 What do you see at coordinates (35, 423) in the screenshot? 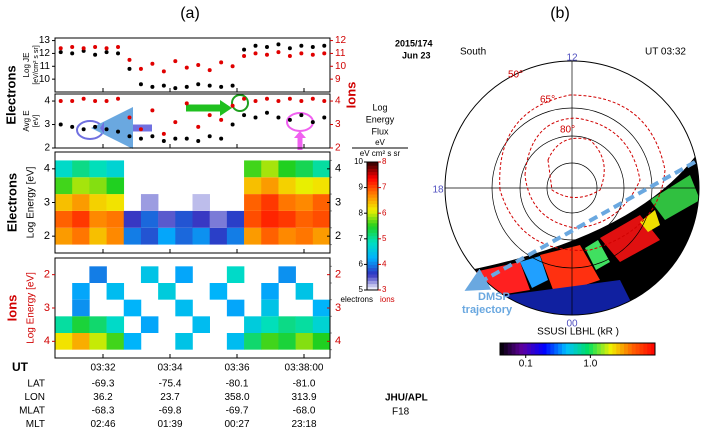
I see `row-label: MLT` at bounding box center [35, 423].